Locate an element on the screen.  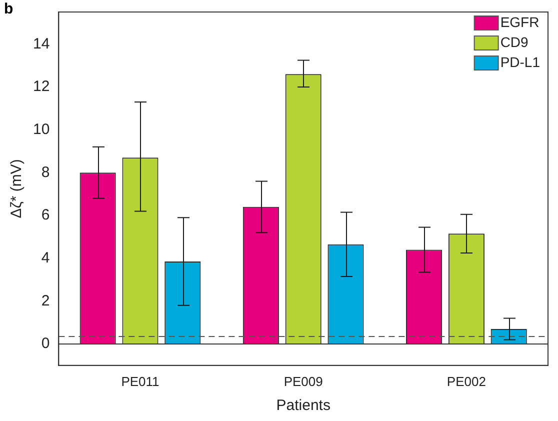
y-tick-label: 6 is located at coordinates (45, 215).